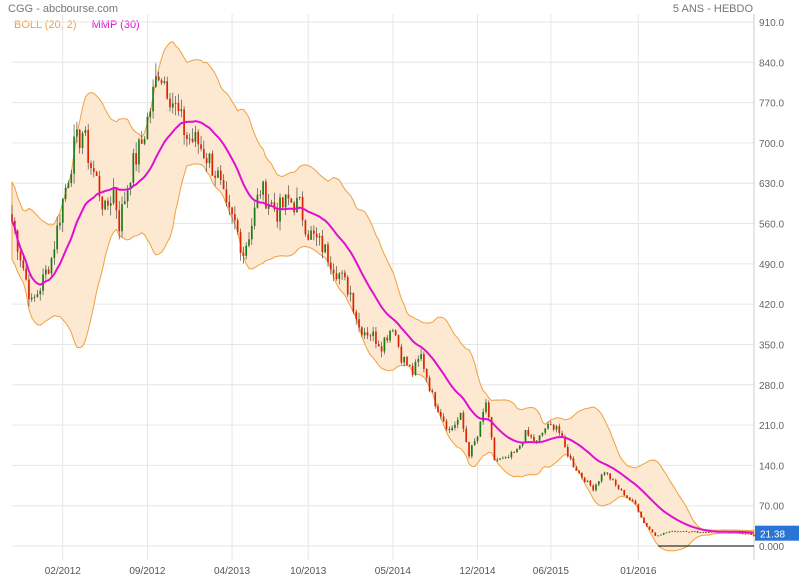 This screenshot has height=580, width=800. Describe the element at coordinates (477, 571) in the screenshot. I see `x-tick-label: 12/2014` at that location.